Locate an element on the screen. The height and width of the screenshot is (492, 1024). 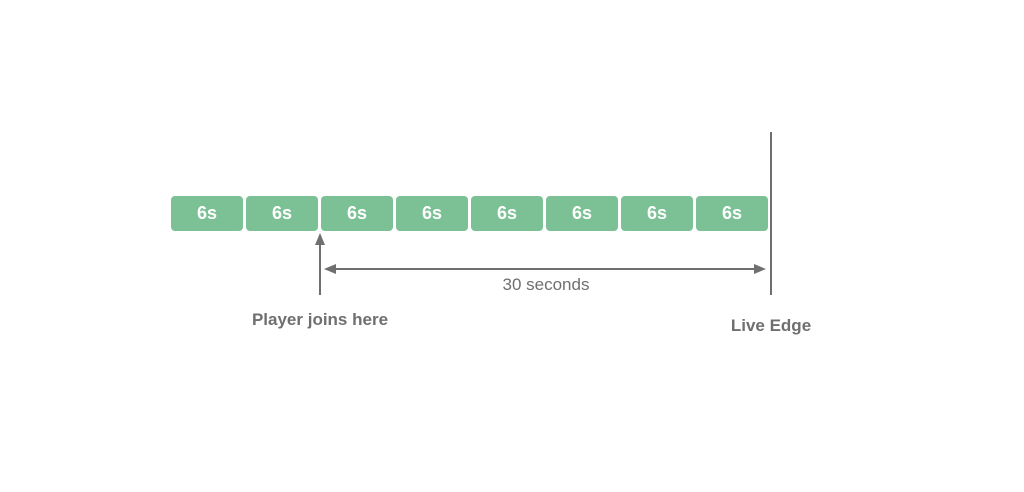
segment-5: 6s is located at coordinates (507, 213).